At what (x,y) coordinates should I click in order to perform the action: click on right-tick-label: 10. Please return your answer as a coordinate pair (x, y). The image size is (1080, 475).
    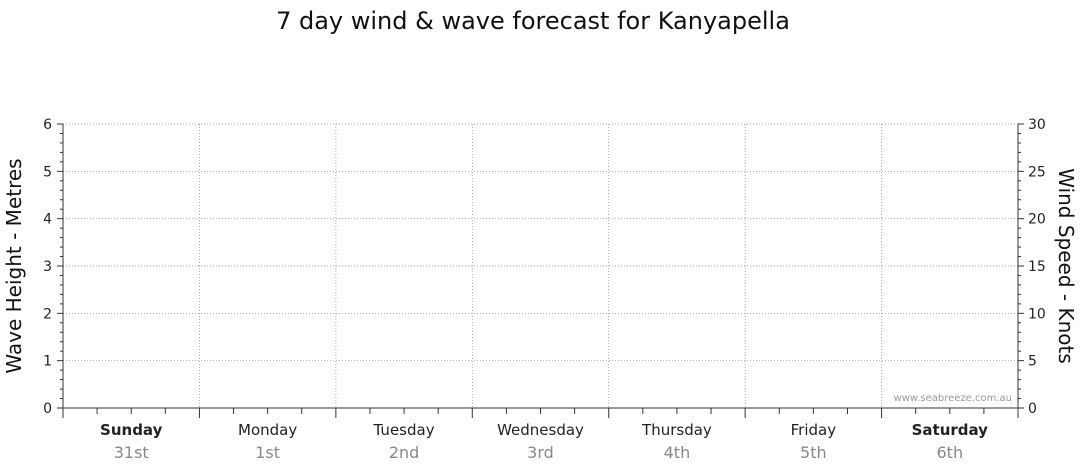
    Looking at the image, I should click on (1037, 314).